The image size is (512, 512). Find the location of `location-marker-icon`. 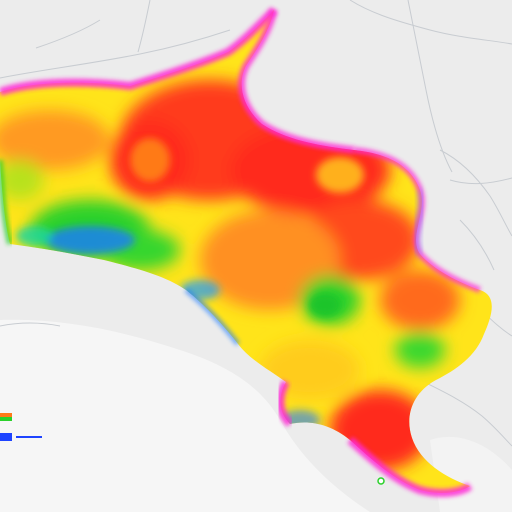

location-marker-icon is located at coordinates (381, 481).